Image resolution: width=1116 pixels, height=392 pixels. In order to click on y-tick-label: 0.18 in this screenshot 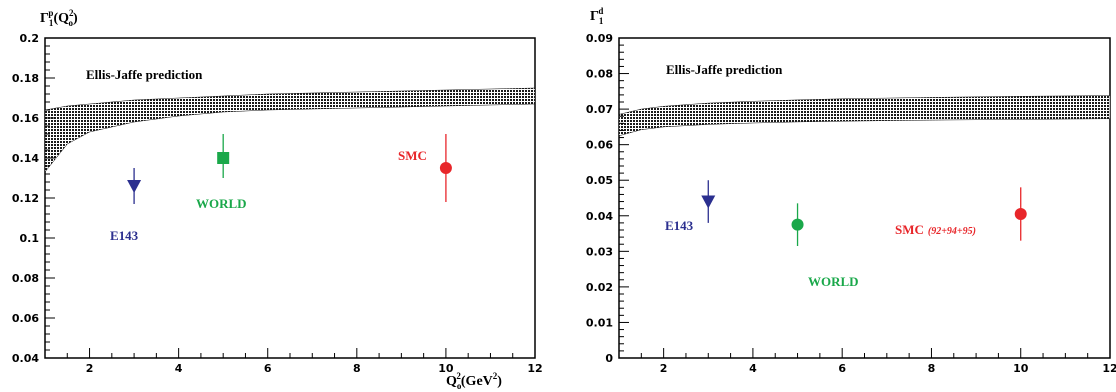, I will do `click(25, 78)`.